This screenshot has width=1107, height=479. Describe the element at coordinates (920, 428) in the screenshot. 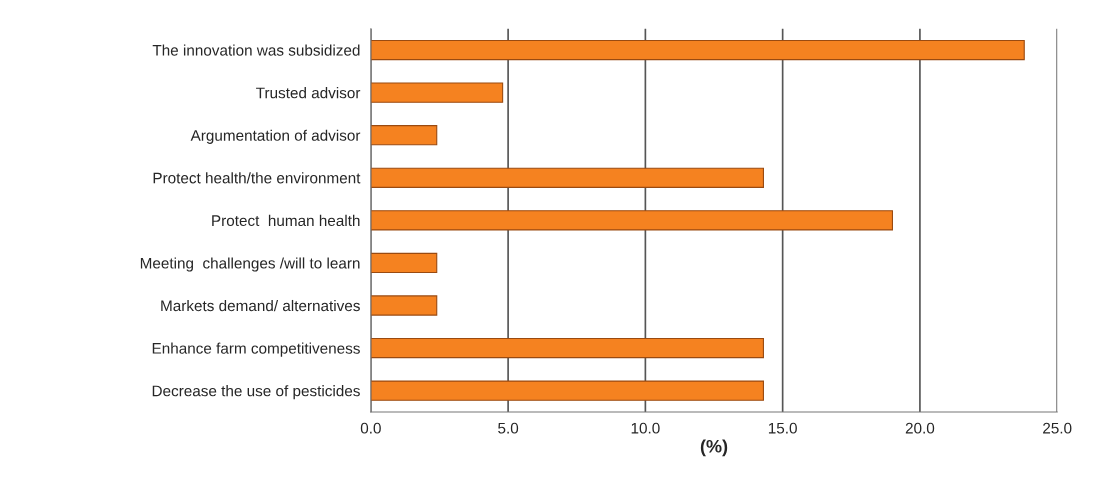

I see `x-tick-label: 20.0` at that location.